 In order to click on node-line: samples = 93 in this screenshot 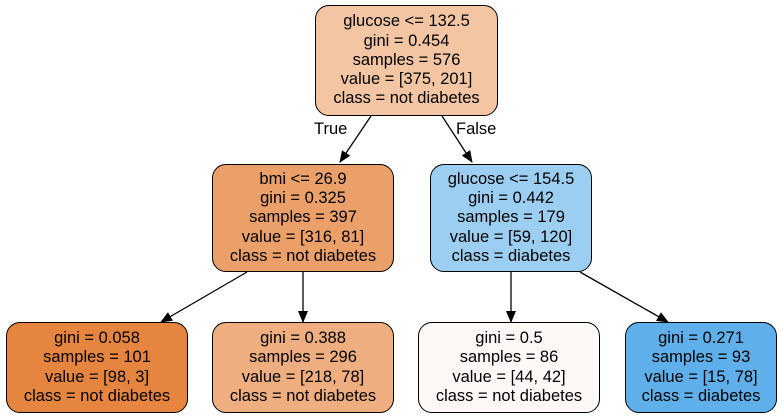, I will do `click(701, 357)`.